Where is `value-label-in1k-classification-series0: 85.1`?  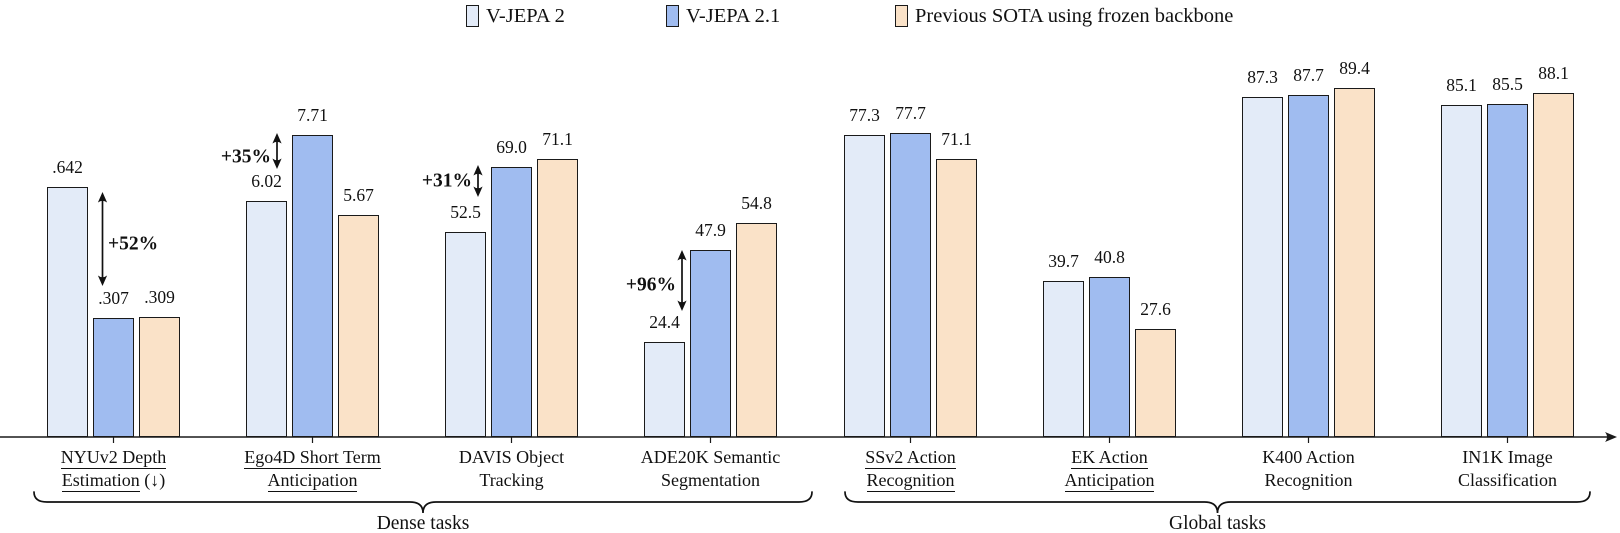 value-label-in1k-classification-series0: 85.1 is located at coordinates (1461, 85).